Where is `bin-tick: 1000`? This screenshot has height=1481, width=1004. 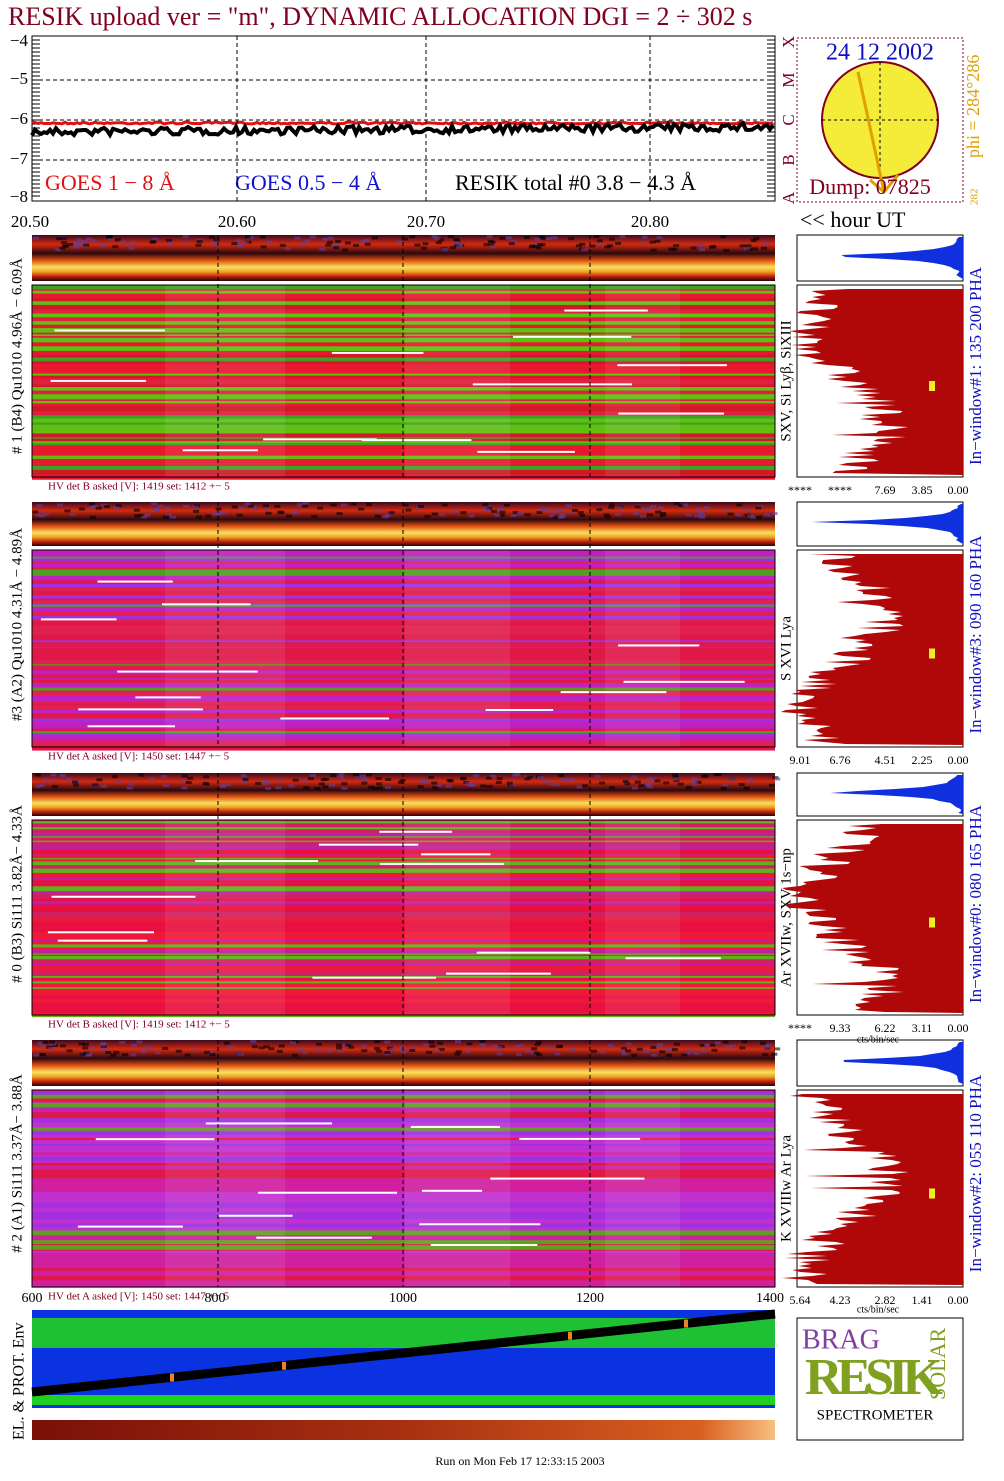
bin-tick: 1000 is located at coordinates (403, 1298).